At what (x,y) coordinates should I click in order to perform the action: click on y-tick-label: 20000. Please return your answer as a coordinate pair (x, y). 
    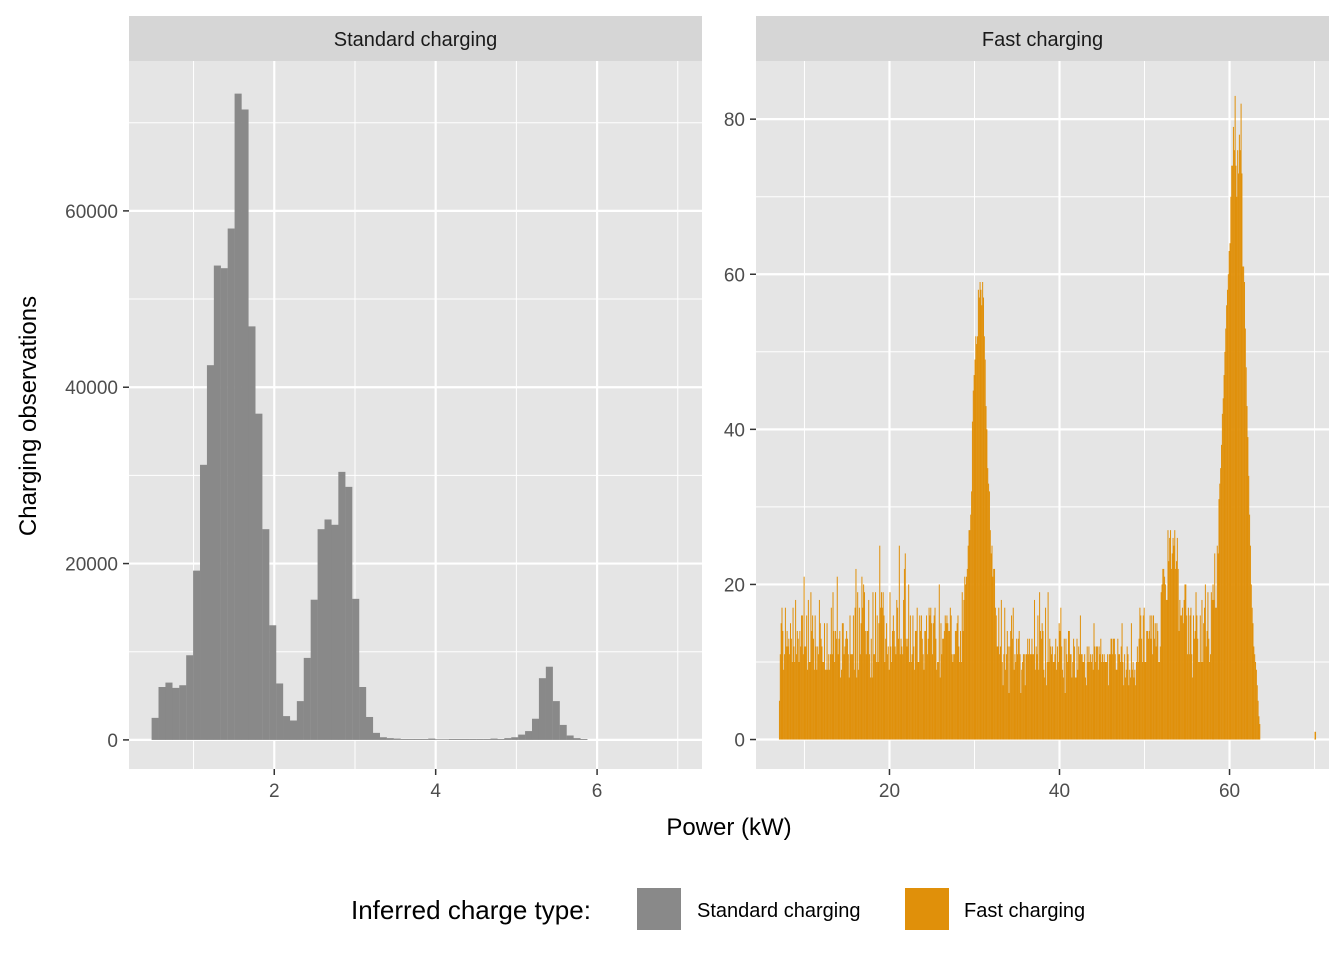
    Looking at the image, I should click on (91, 565).